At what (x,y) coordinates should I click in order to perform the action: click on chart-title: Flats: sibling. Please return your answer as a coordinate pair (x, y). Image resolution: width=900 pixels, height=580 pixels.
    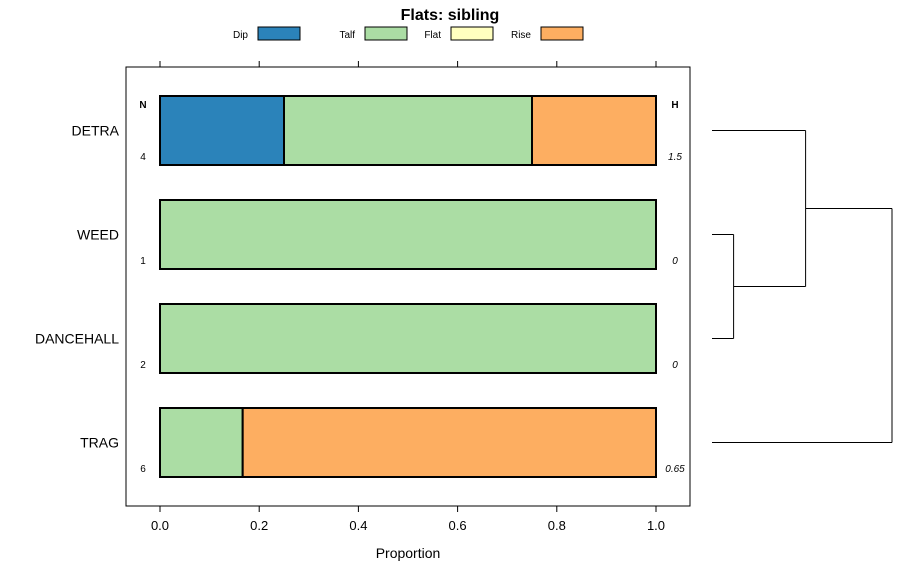
    Looking at the image, I should click on (450, 15).